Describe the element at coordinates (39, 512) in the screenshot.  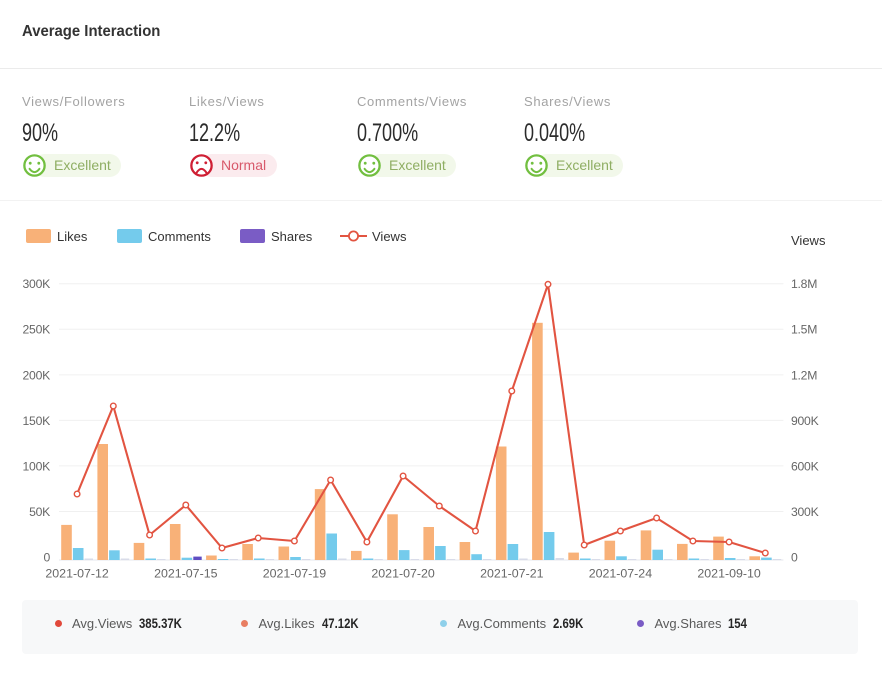
I see `svg-text: 50K` at that location.